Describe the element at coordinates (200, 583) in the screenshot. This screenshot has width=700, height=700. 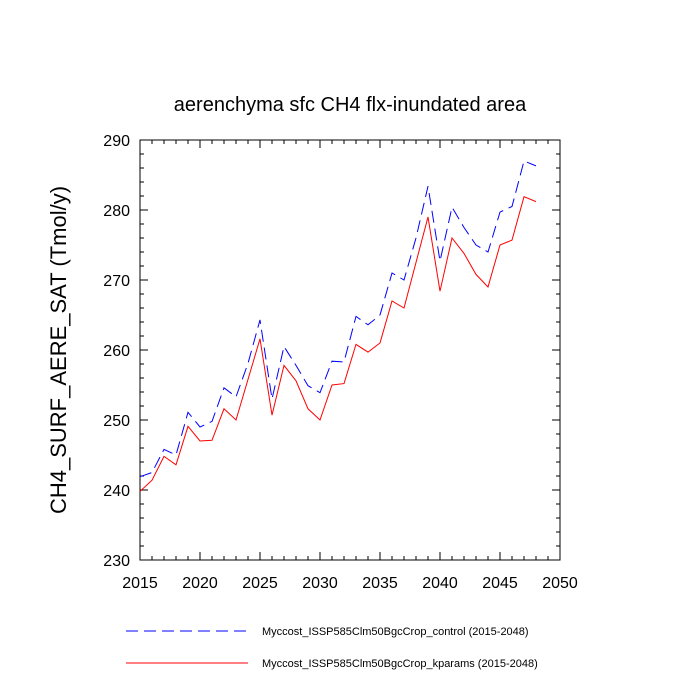
I see `x-tick-label: 2020` at that location.